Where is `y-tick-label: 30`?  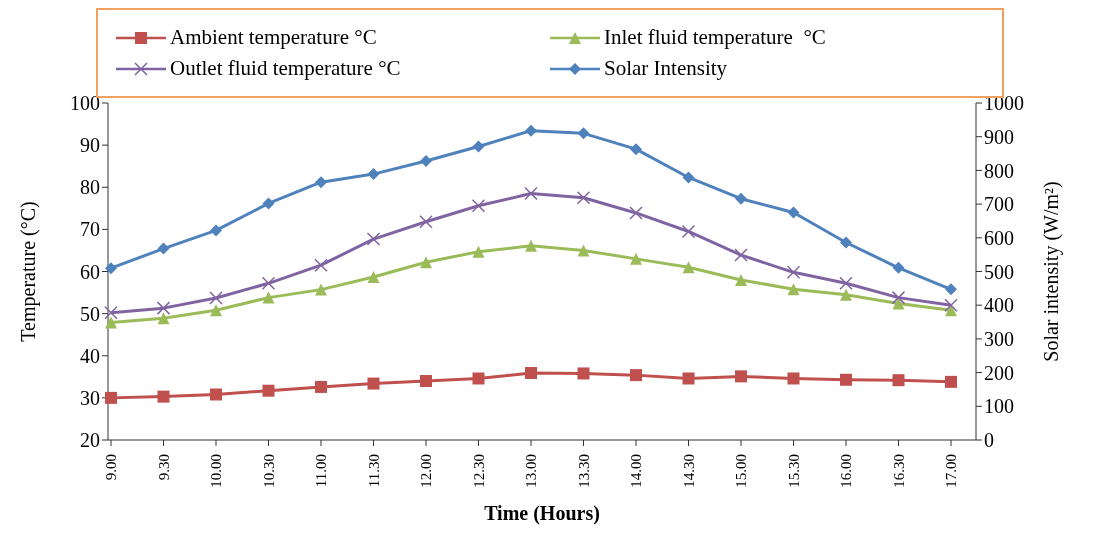 y-tick-label: 30 is located at coordinates (90, 397).